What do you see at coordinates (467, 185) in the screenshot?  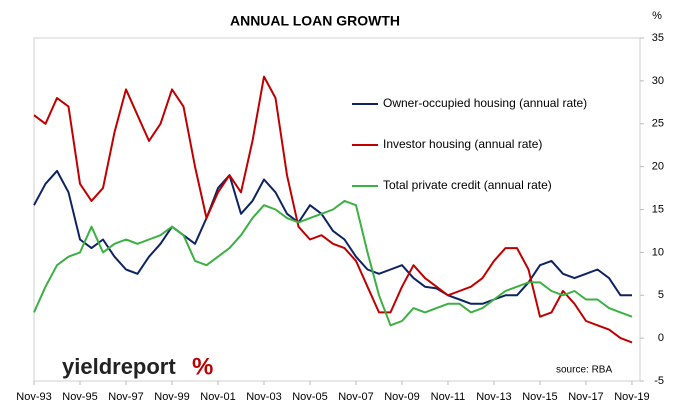 I see `legend-label: Total private credit (annual rate)` at bounding box center [467, 185].